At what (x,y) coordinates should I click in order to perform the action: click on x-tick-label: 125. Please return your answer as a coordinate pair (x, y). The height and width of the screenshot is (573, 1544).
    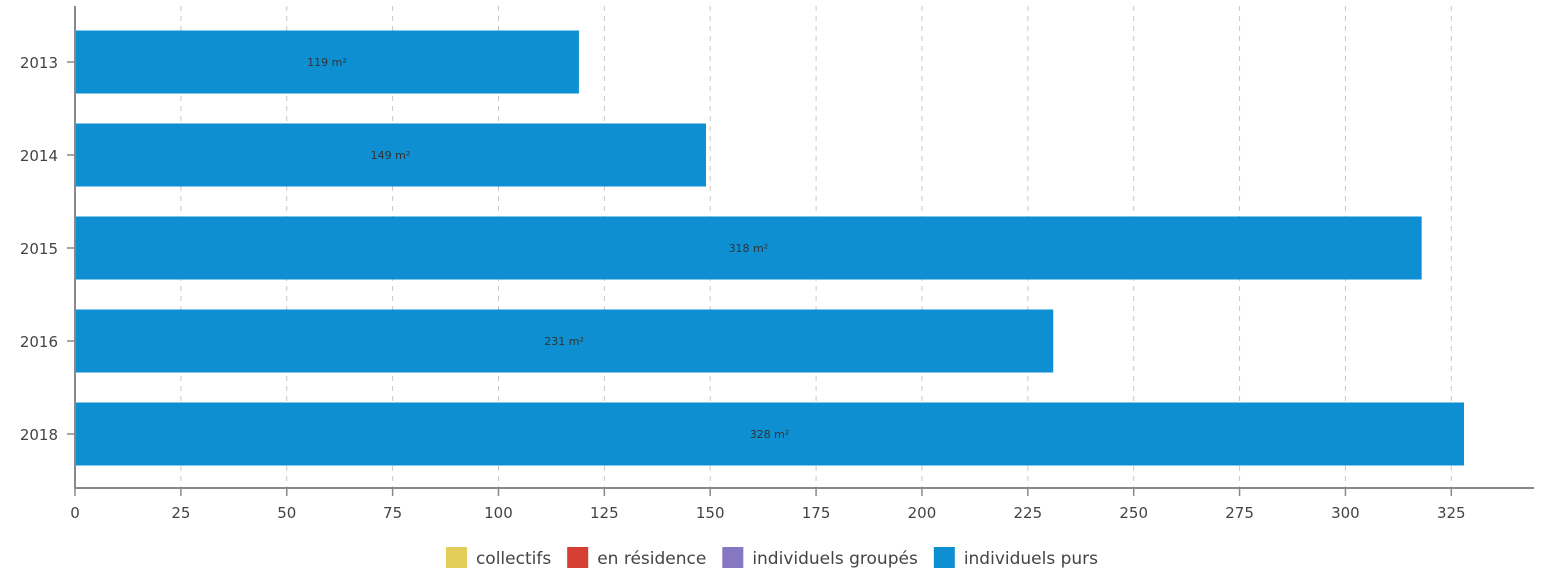
    Looking at the image, I should click on (604, 513).